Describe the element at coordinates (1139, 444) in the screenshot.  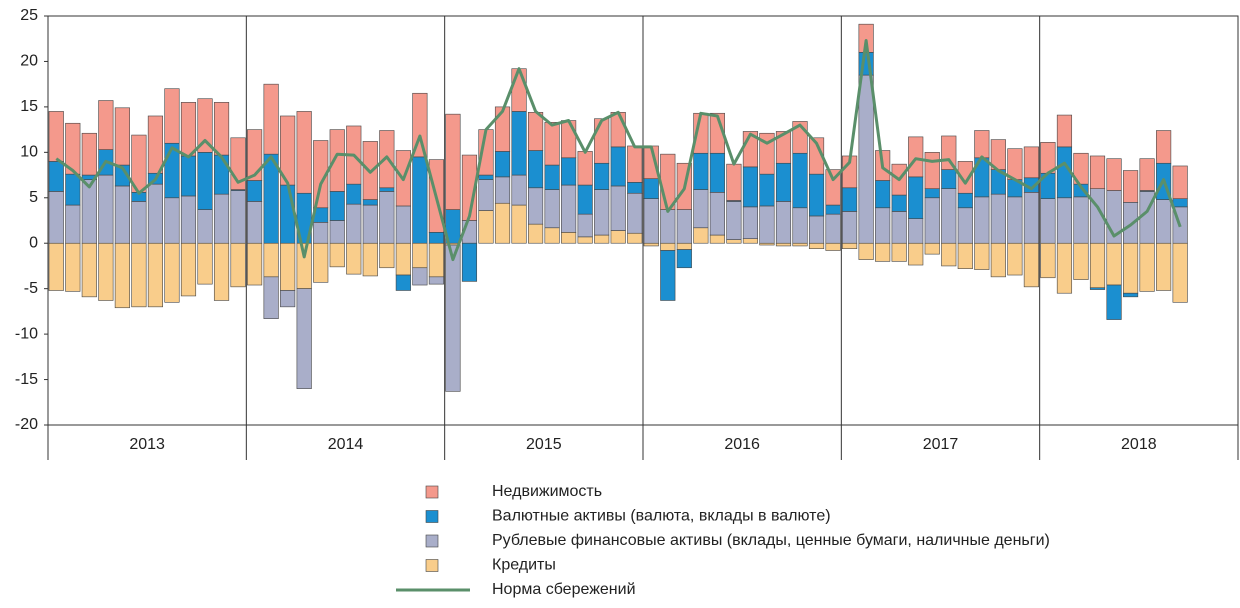
I see `x-tick-label: 2018` at that location.